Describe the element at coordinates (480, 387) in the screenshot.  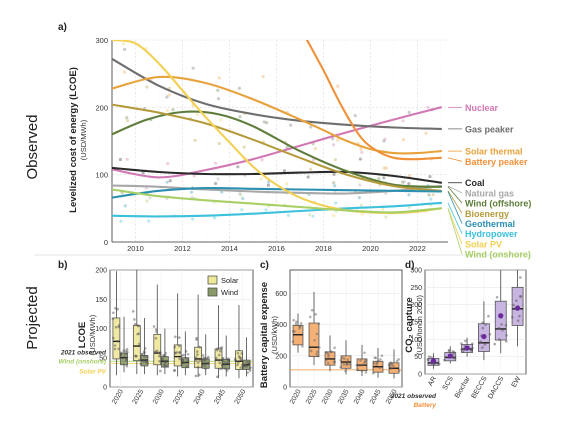
I see `panel-d-x-tick-label: BECCS` at that location.